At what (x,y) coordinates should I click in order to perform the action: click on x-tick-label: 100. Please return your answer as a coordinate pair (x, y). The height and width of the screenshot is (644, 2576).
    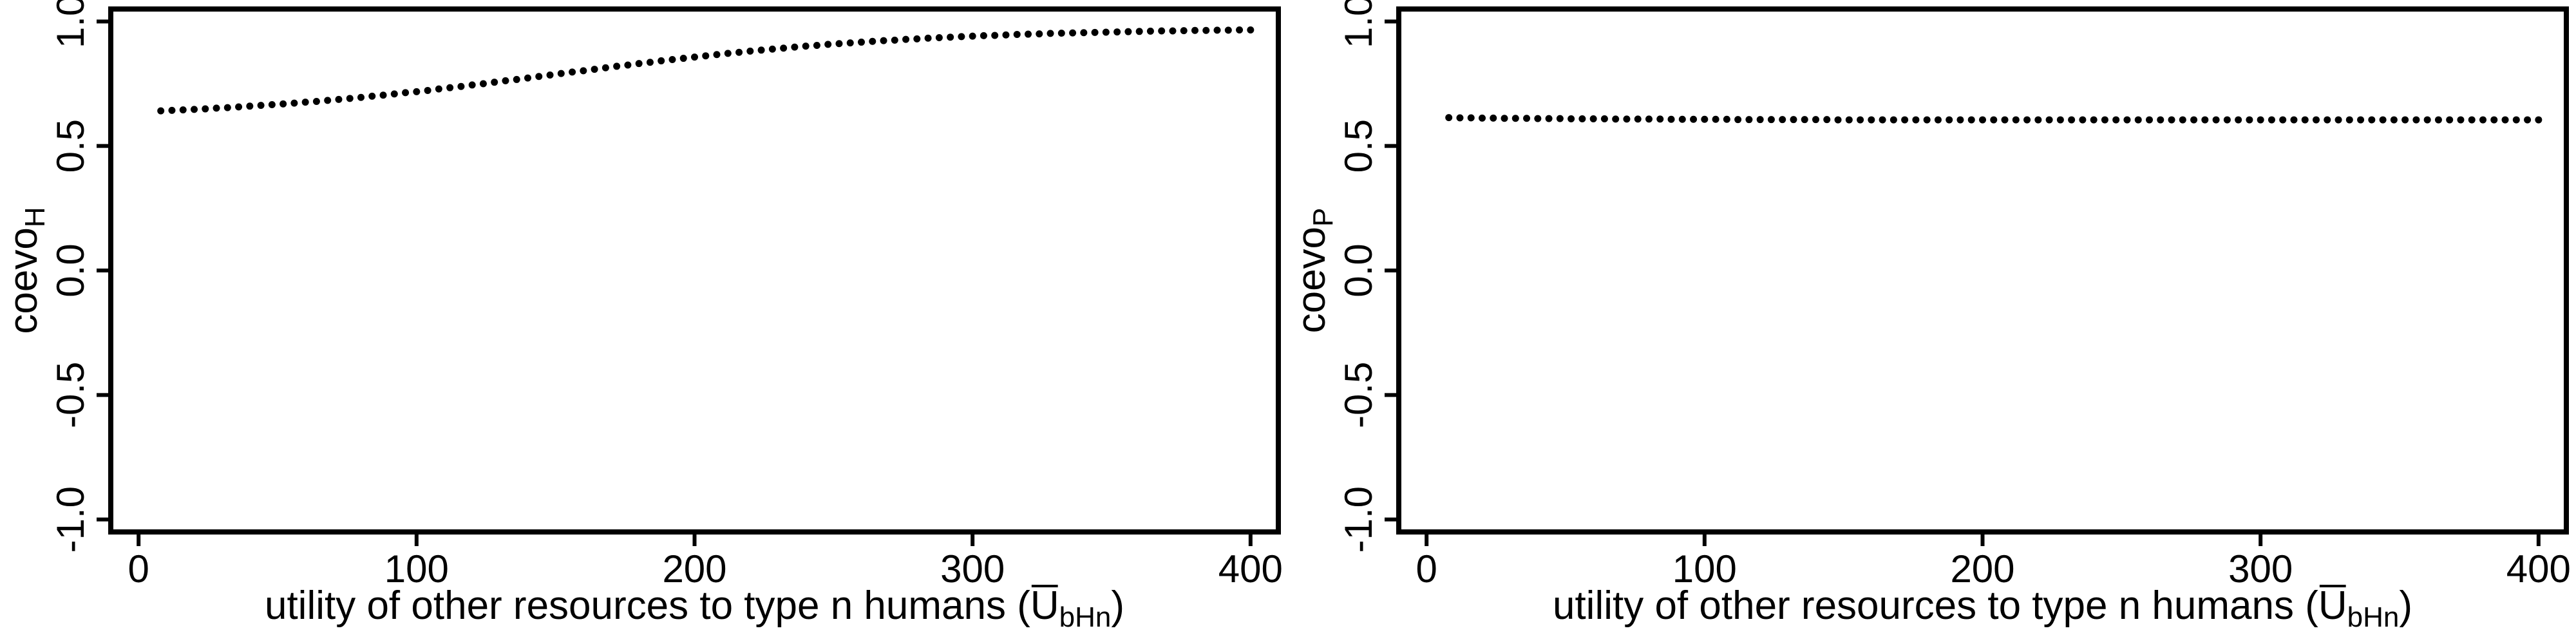
    Looking at the image, I should click on (416, 569).